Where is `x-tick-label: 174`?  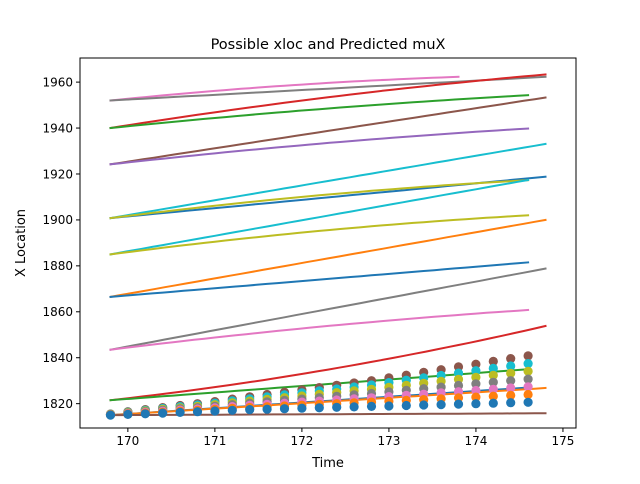 x-tick-label: 174 is located at coordinates (475, 441).